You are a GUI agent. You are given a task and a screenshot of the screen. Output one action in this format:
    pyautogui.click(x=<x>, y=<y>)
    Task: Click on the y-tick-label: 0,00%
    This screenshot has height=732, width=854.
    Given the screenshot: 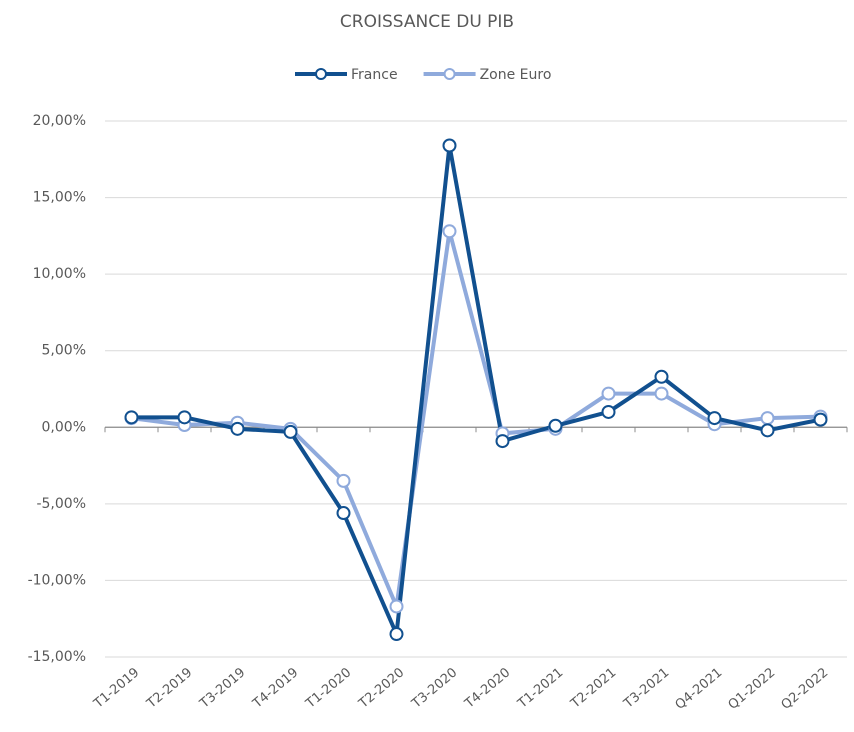 What is the action you would take?
    pyautogui.click(x=64, y=427)
    